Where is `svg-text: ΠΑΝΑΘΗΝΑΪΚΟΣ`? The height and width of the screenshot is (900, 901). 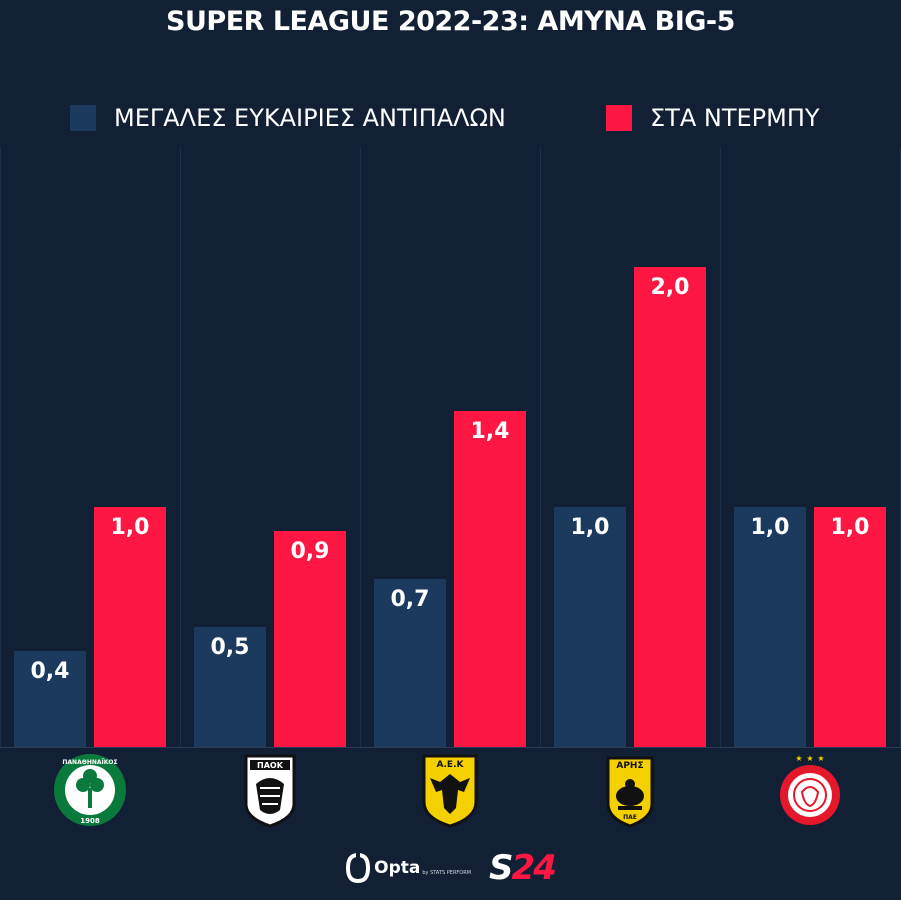 svg-text: ΠΑΝΑΘΗΝΑΪΚΟΣ is located at coordinates (89, 762).